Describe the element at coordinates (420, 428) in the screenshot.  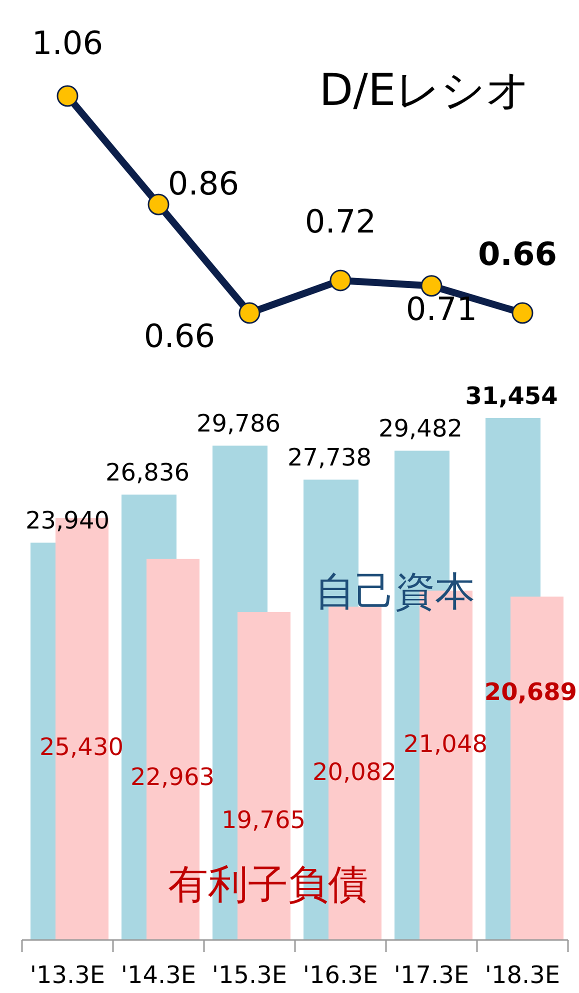
I see `data-label: 29,482` at that location.